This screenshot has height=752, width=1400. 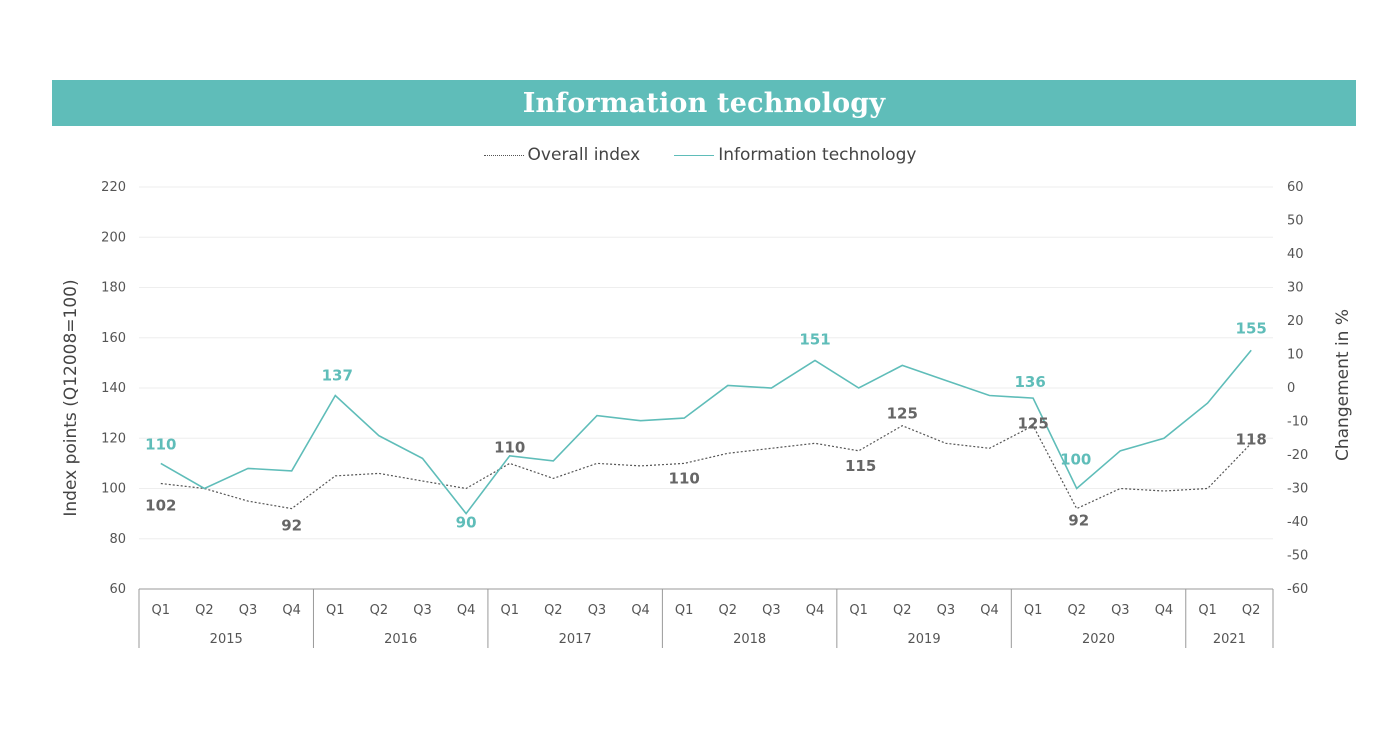 I want to click on legend-swatch-it, so click(x=694, y=155).